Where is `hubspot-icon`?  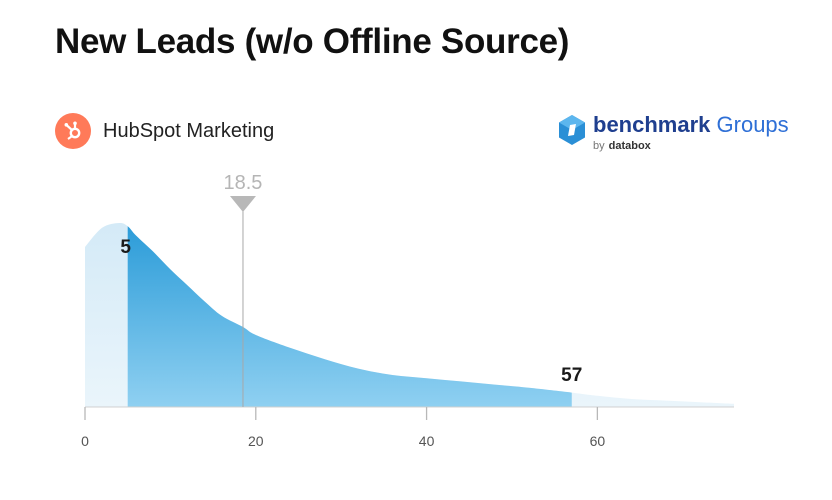
hubspot-icon is located at coordinates (73, 131).